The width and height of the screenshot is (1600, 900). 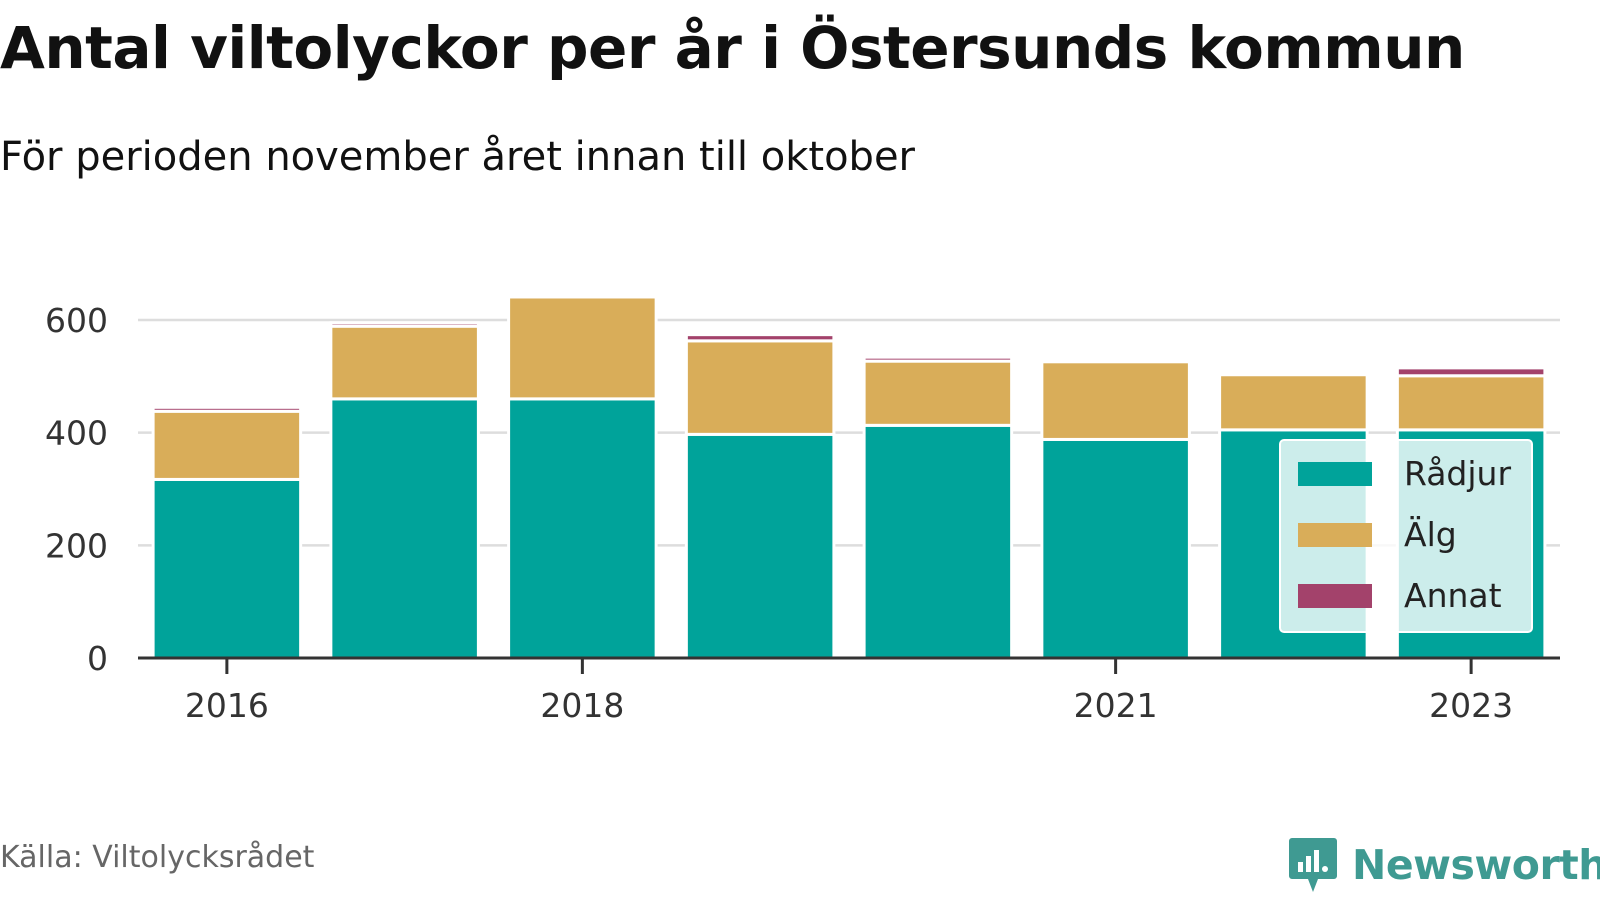 What do you see at coordinates (938, 359) in the screenshot?
I see `bar-Annat-2020` at bounding box center [938, 359].